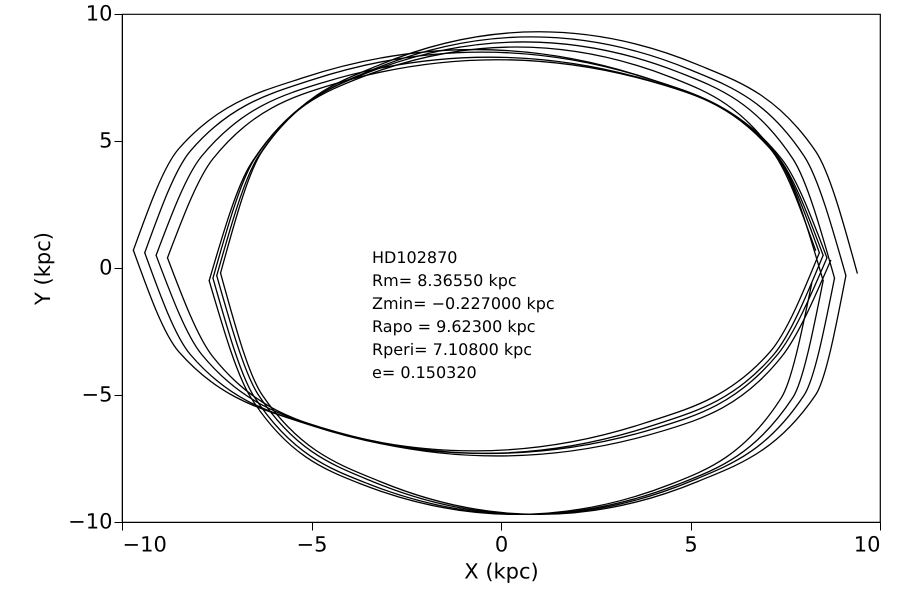  What do you see at coordinates (99, 14) in the screenshot?
I see `y-tick-label: 10` at bounding box center [99, 14].